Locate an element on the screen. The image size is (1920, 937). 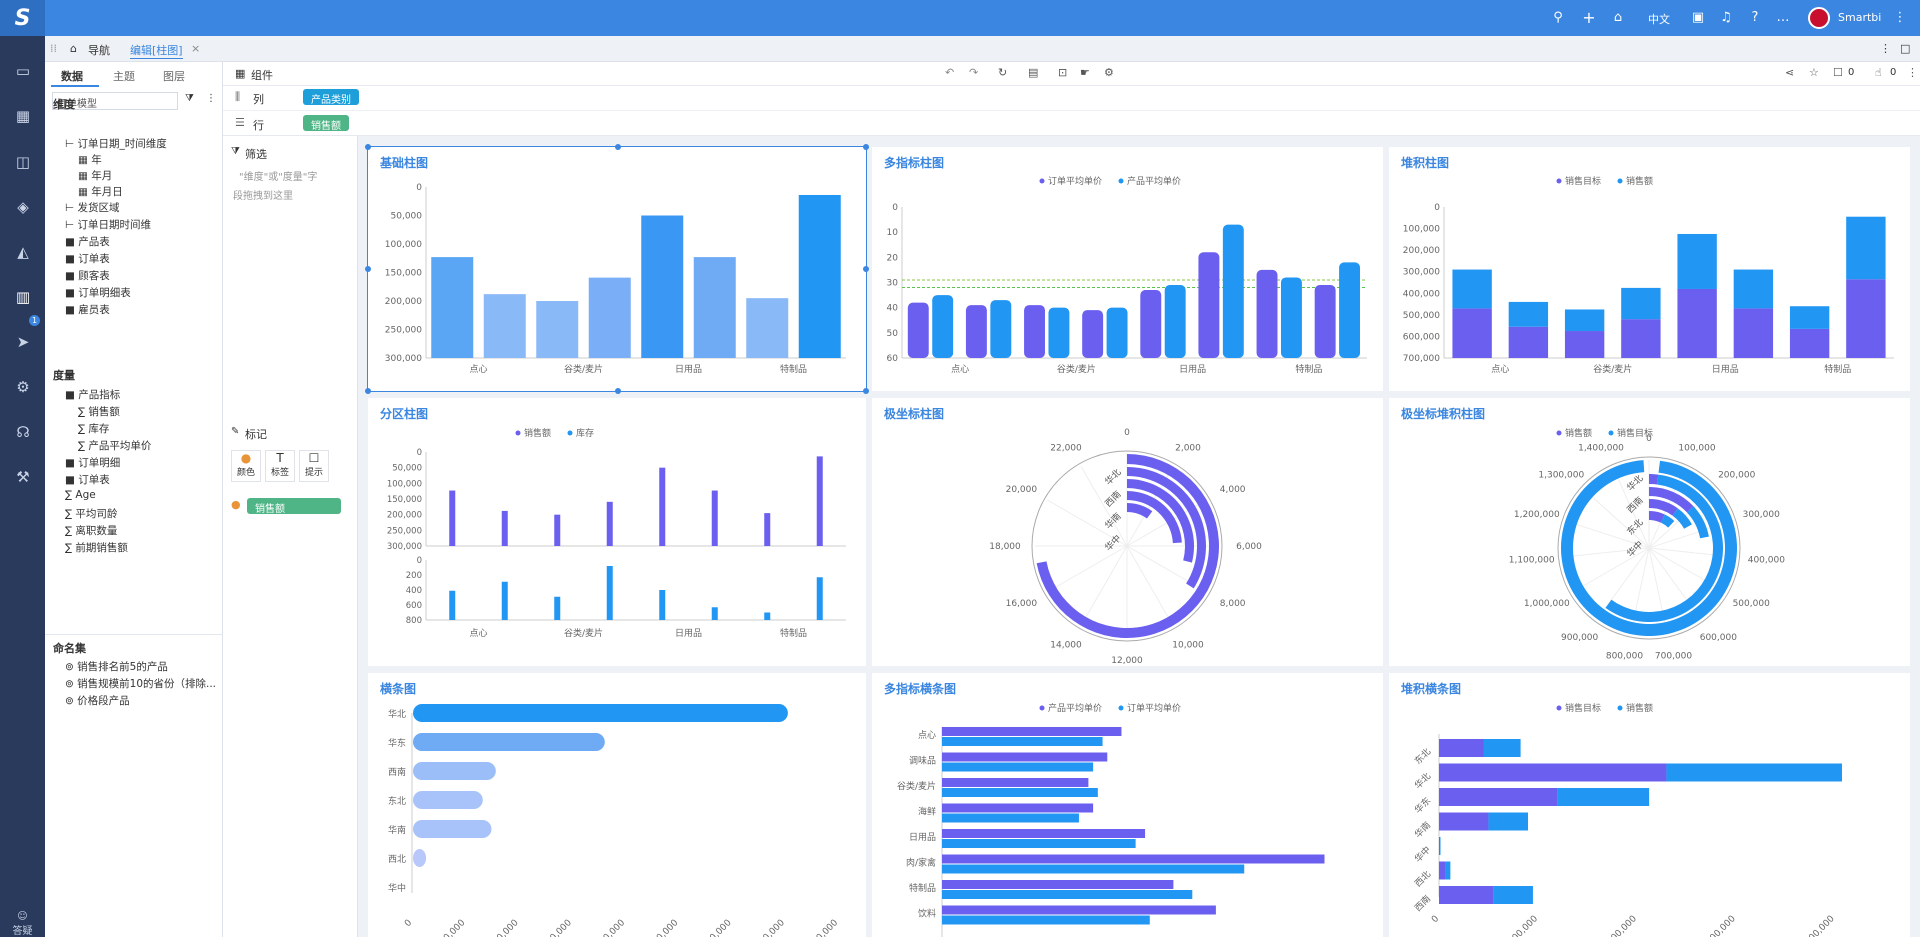
send-icon: ➤ is located at coordinates (23, 342).